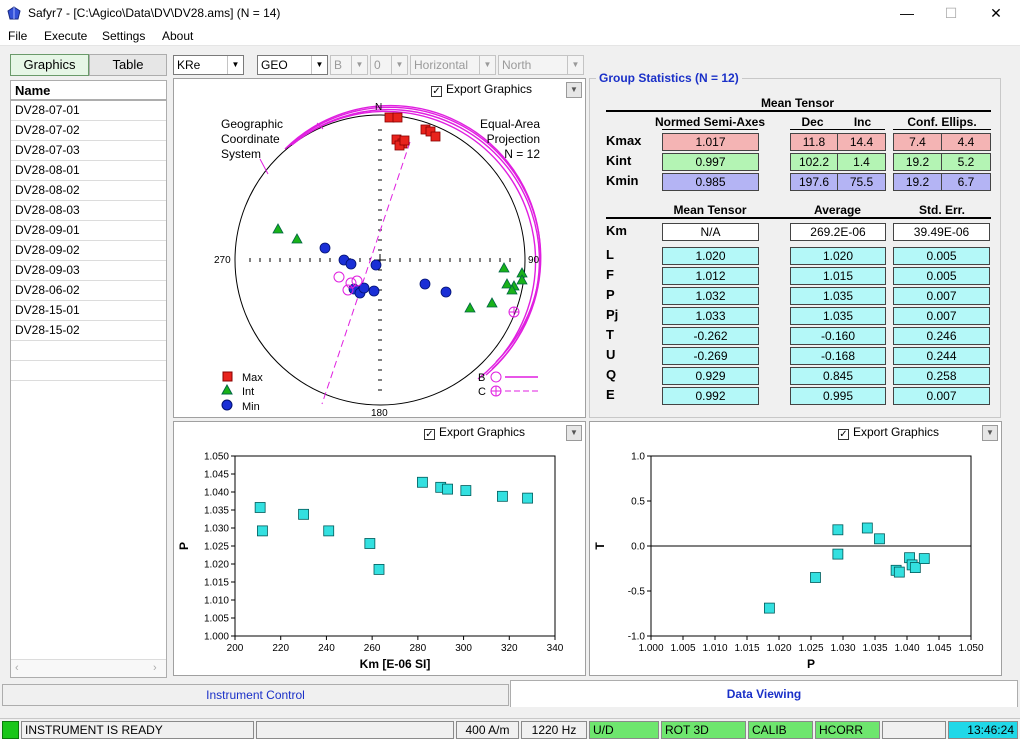 The height and width of the screenshot is (739, 1020). What do you see at coordinates (600, 546) in the screenshot?
I see `y-axis-label: T` at bounding box center [600, 546].